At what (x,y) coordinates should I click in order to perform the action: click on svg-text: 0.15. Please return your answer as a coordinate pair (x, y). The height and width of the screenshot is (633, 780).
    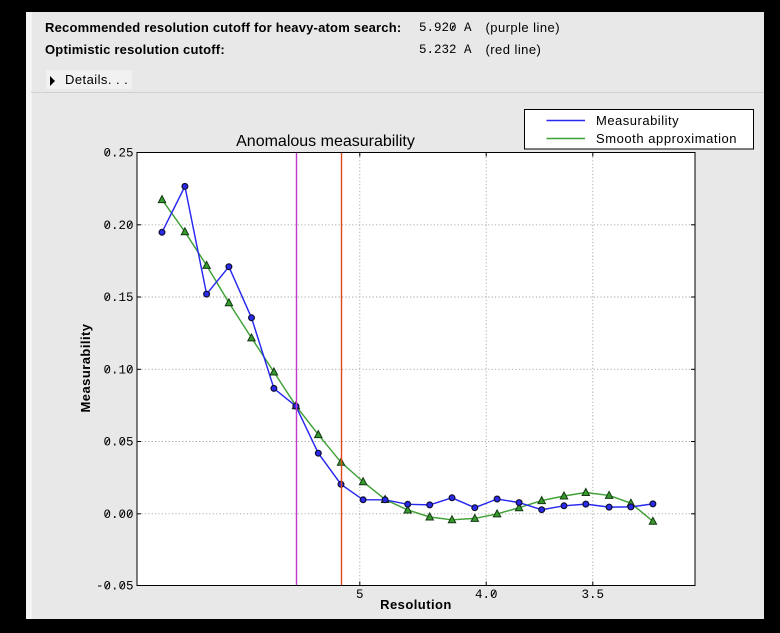
    Looking at the image, I should click on (118, 298).